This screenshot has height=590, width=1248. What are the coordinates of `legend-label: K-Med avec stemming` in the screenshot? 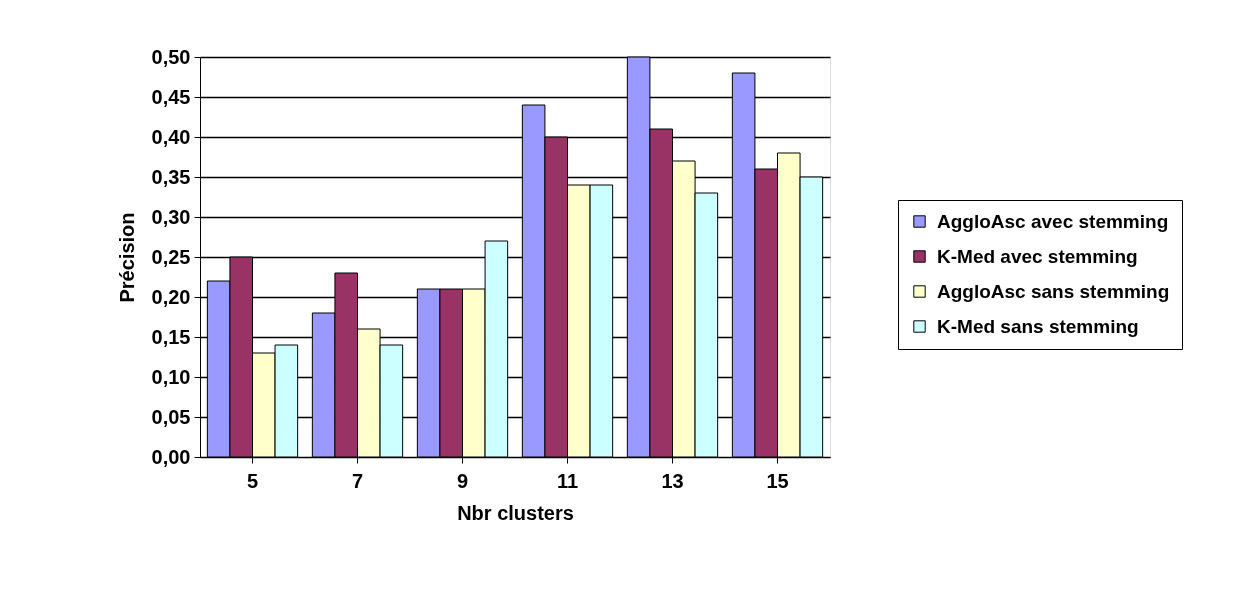 It's located at (1037, 256).